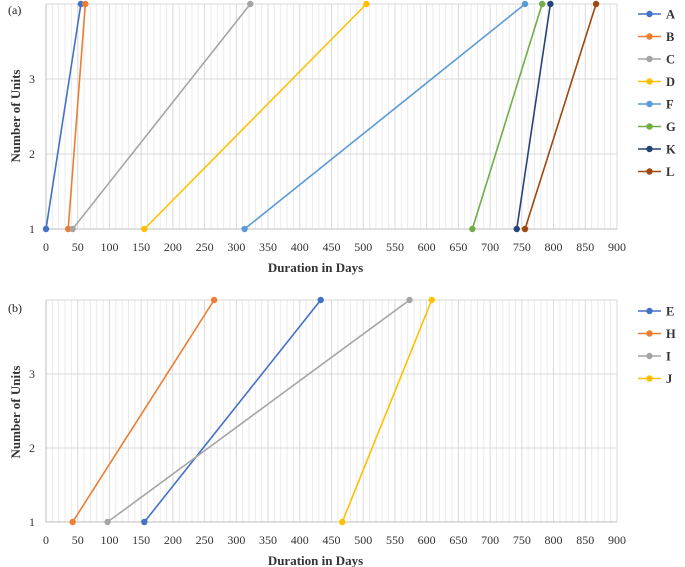 This screenshot has height=567, width=685. What do you see at coordinates (143, 411) in the screenshot?
I see `series-line-H` at bounding box center [143, 411].